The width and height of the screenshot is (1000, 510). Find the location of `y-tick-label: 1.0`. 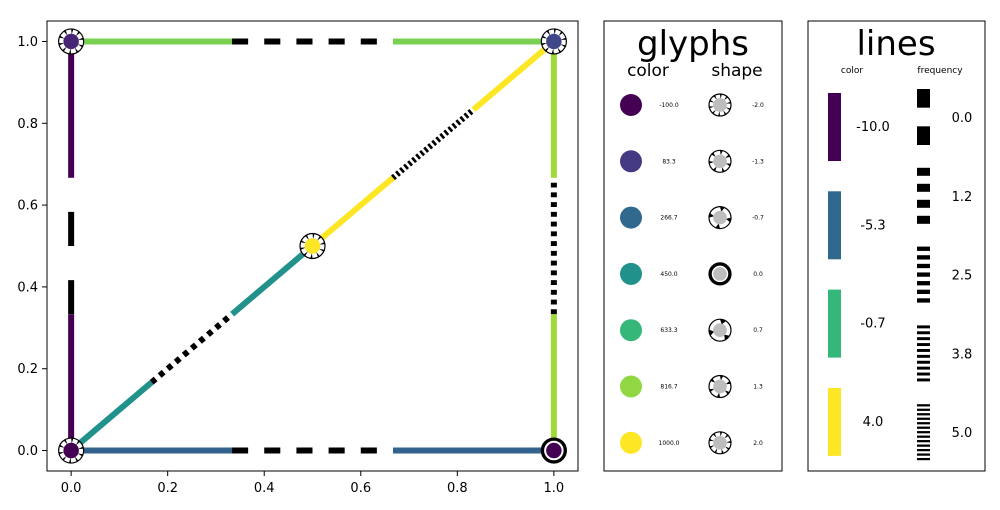

y-tick-label: 1.0 is located at coordinates (27, 42).